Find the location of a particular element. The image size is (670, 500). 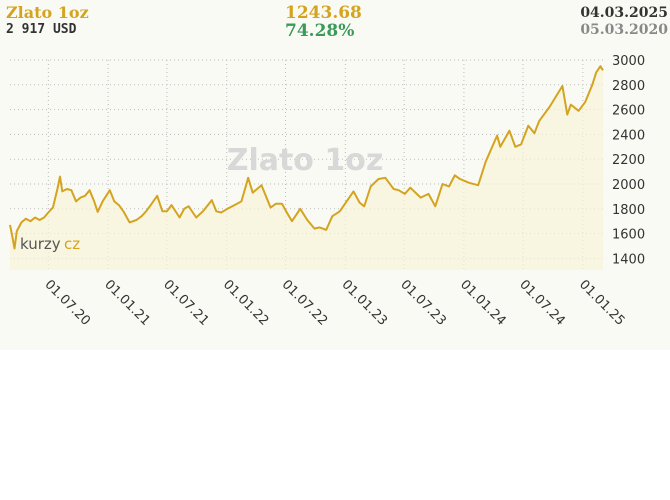

y-tick-label: 3000 is located at coordinates (628, 61).